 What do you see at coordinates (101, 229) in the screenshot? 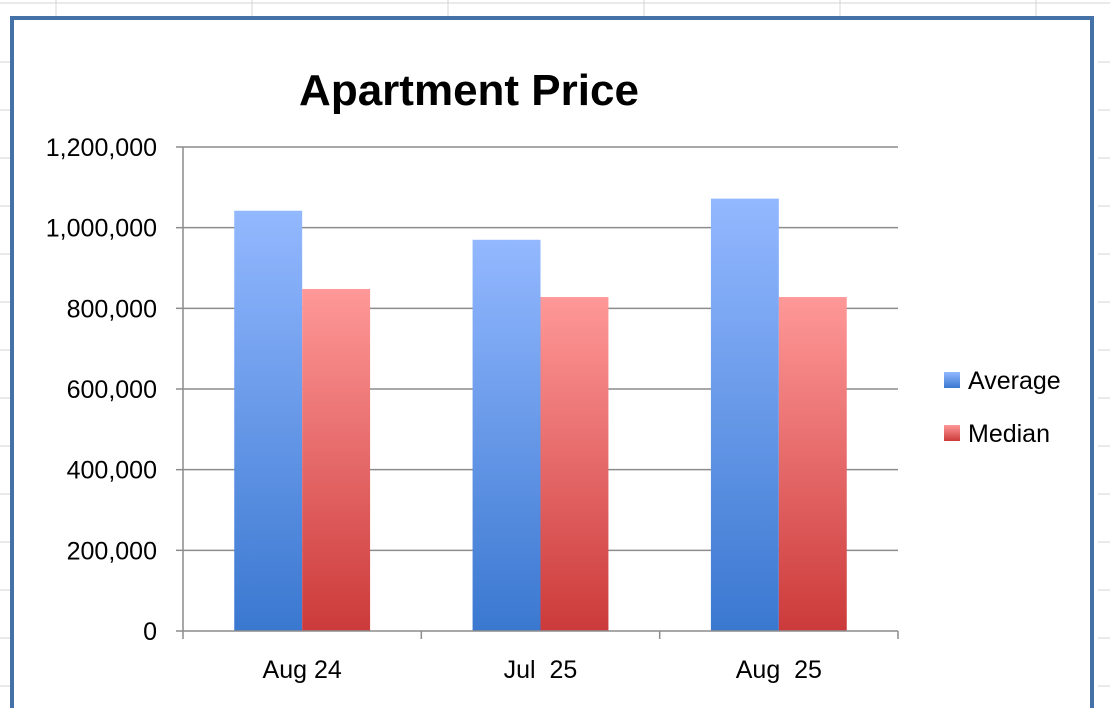
I see `y-tick-label: 1,000,000` at bounding box center [101, 229].